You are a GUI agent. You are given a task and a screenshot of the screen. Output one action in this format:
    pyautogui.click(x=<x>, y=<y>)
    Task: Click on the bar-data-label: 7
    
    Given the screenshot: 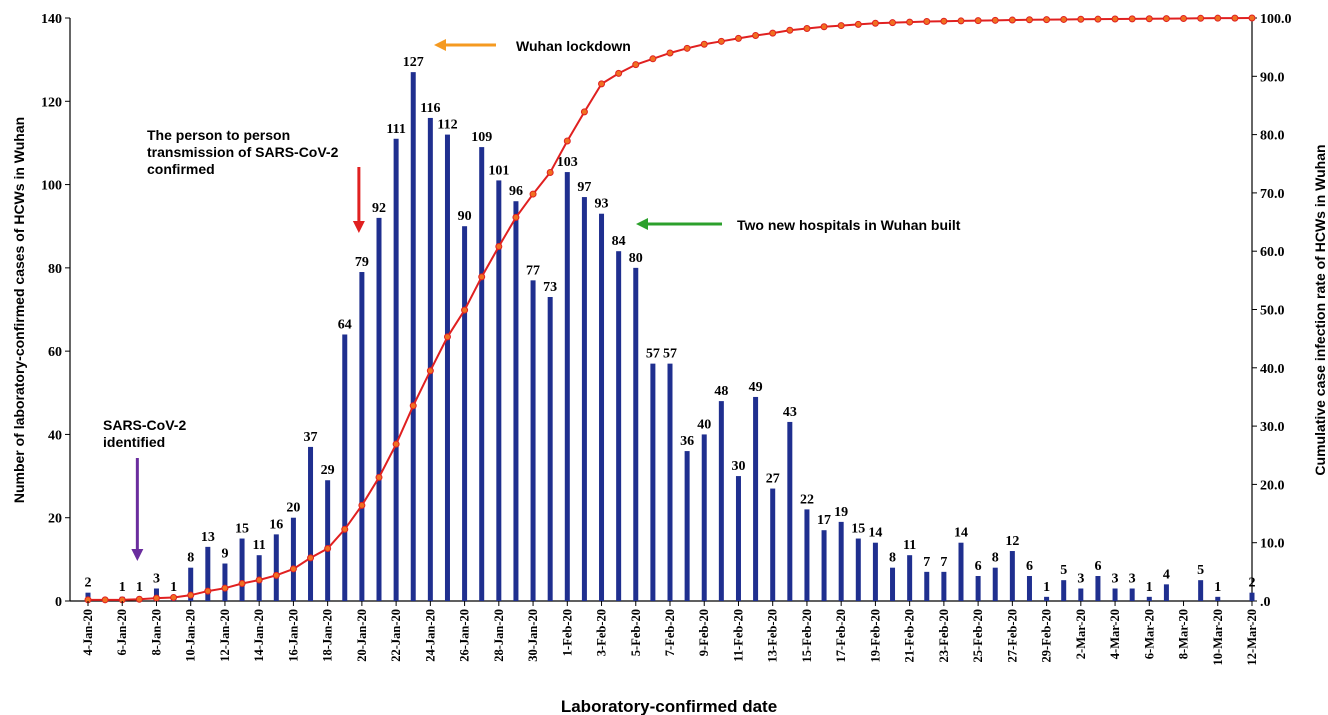 What is the action you would take?
    pyautogui.click(x=943, y=562)
    